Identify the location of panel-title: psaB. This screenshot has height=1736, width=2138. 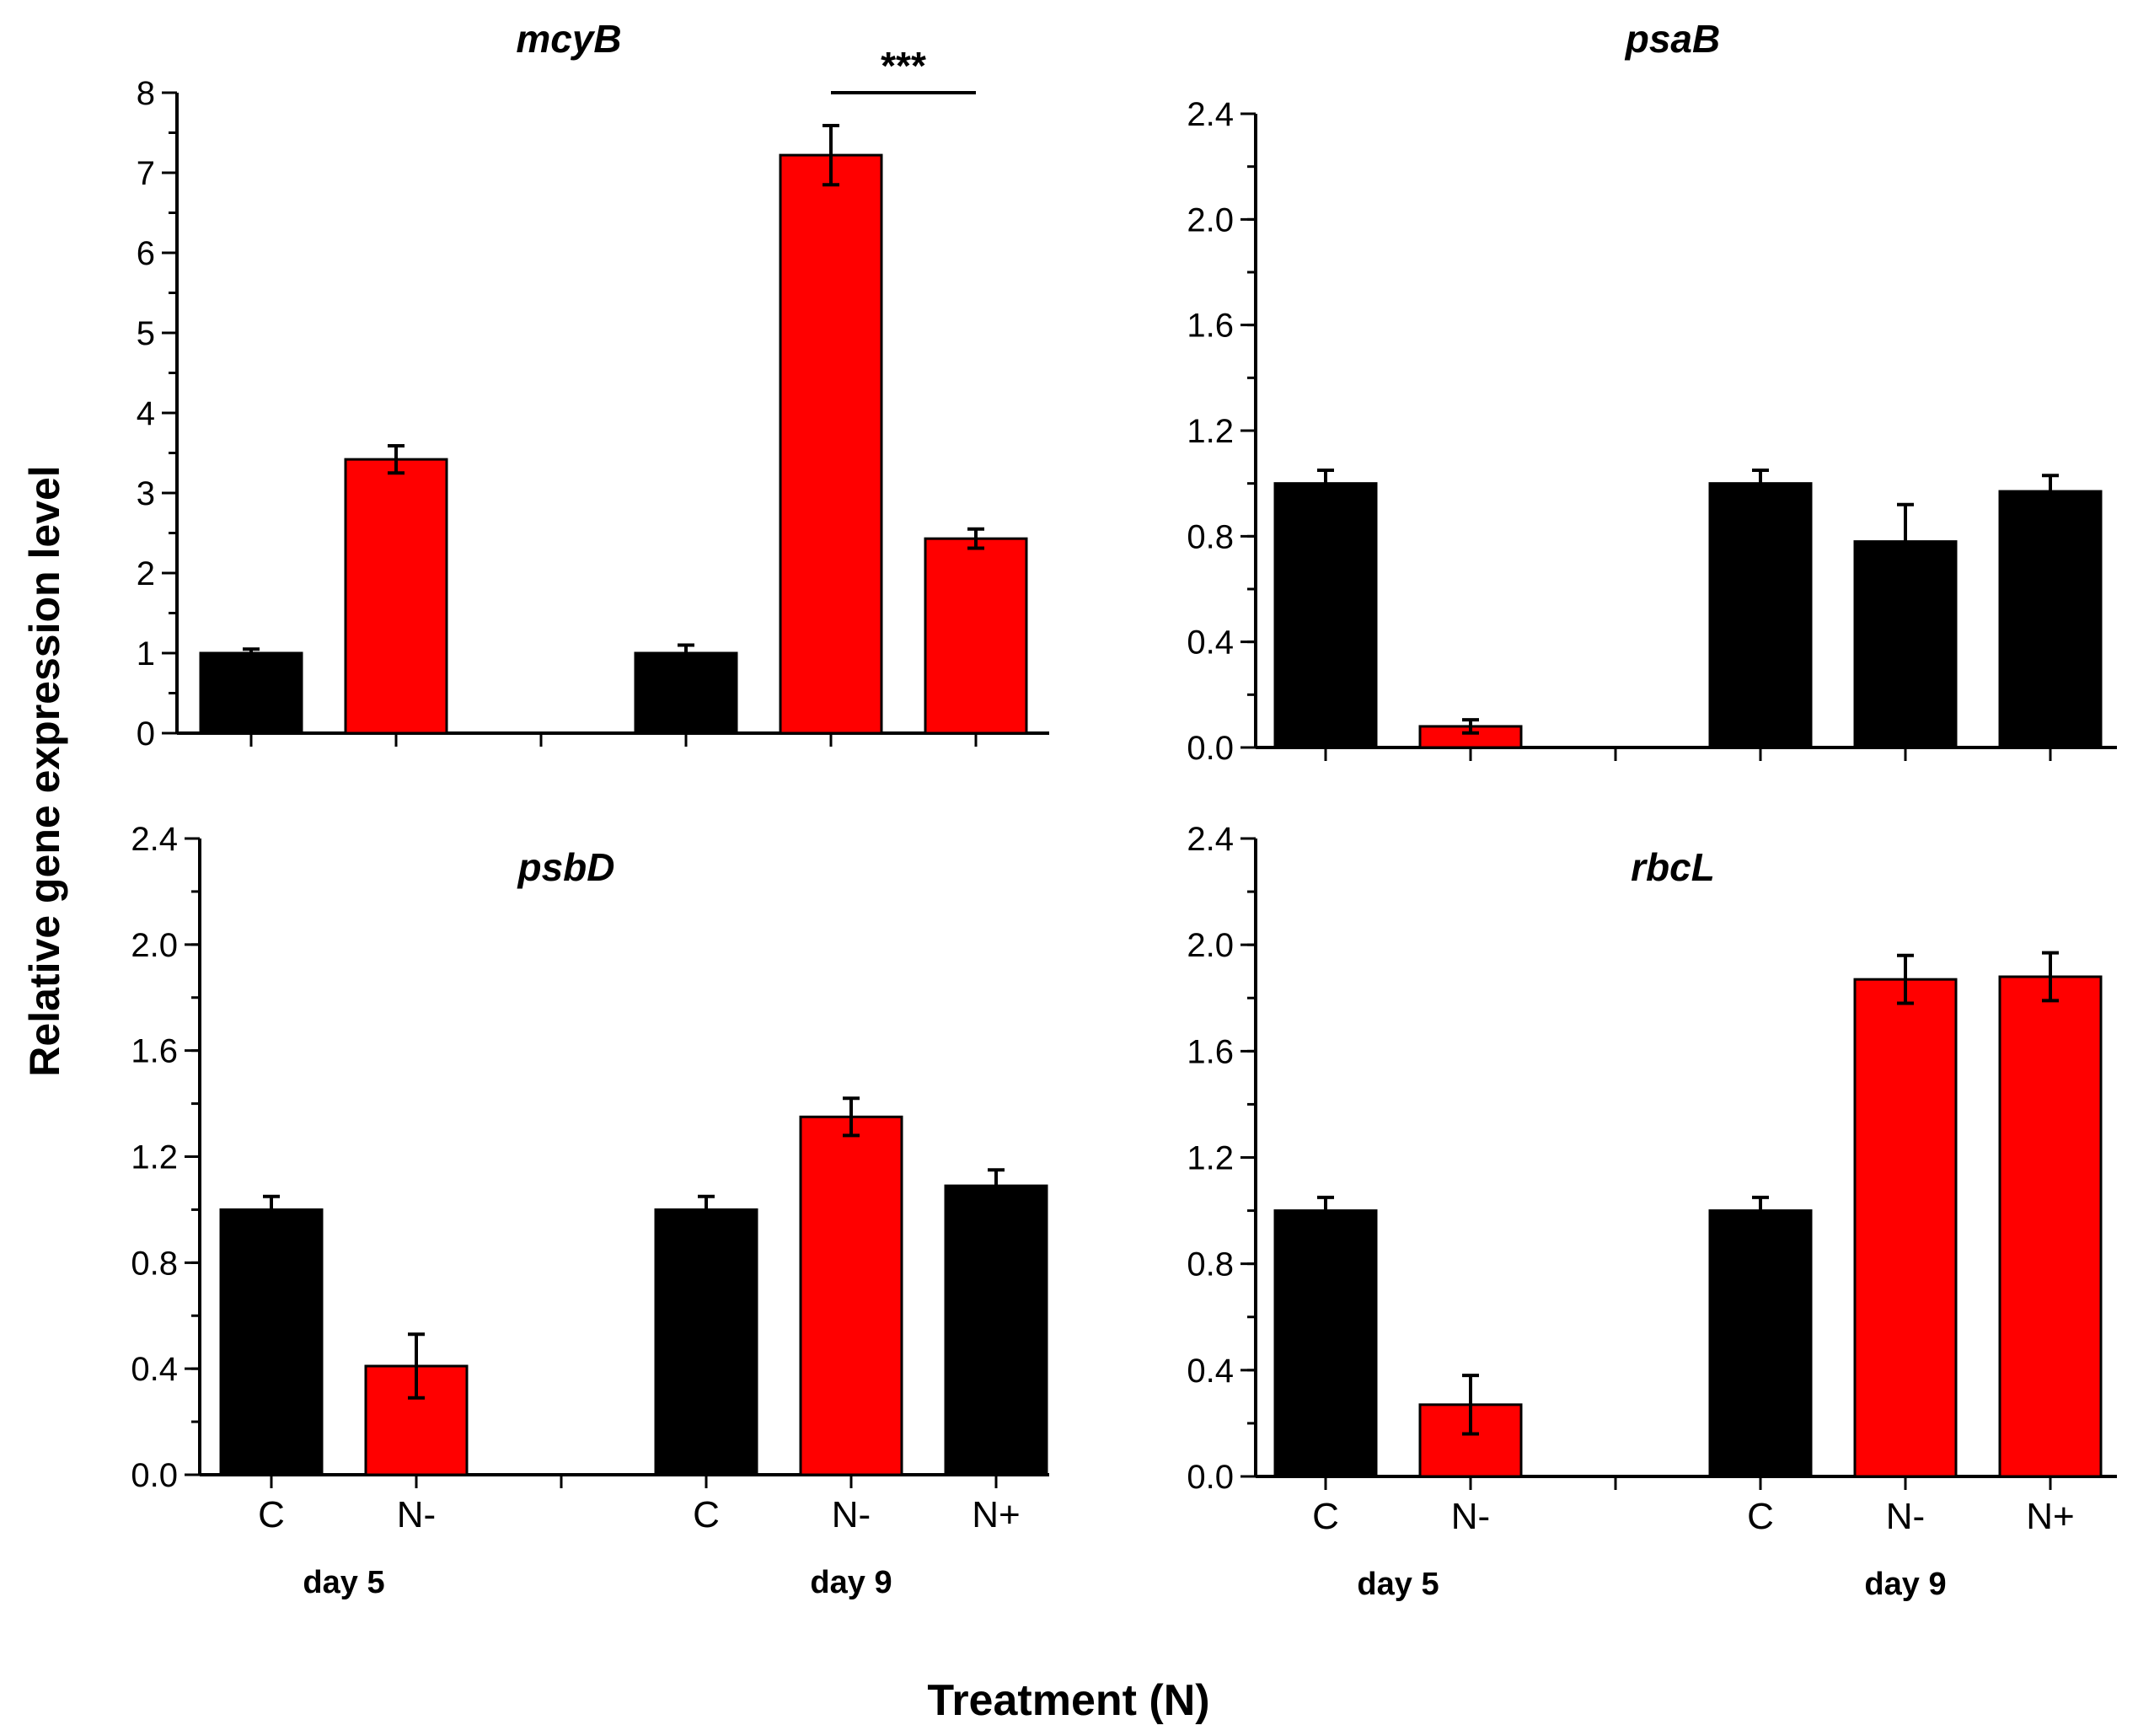
(1672, 39).